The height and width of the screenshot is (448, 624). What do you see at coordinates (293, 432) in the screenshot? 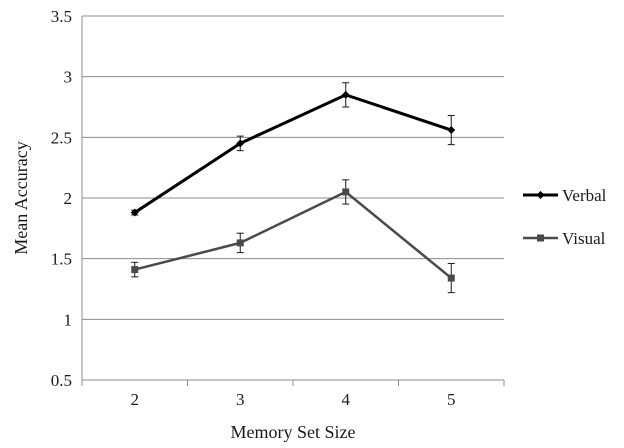
I see `x-axis-title: Memory Set Size` at bounding box center [293, 432].